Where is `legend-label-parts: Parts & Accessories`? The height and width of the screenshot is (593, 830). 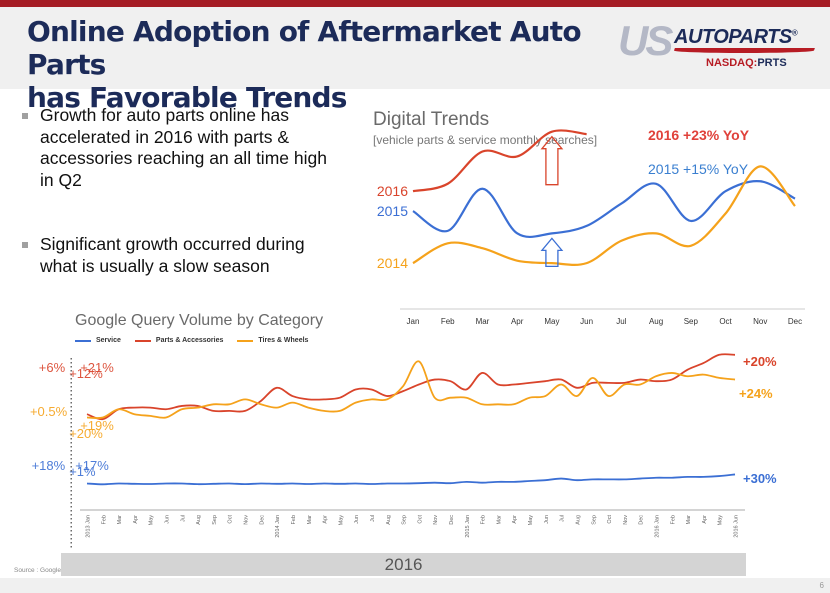
legend-label-parts: Parts & Accessories is located at coordinates (189, 340).